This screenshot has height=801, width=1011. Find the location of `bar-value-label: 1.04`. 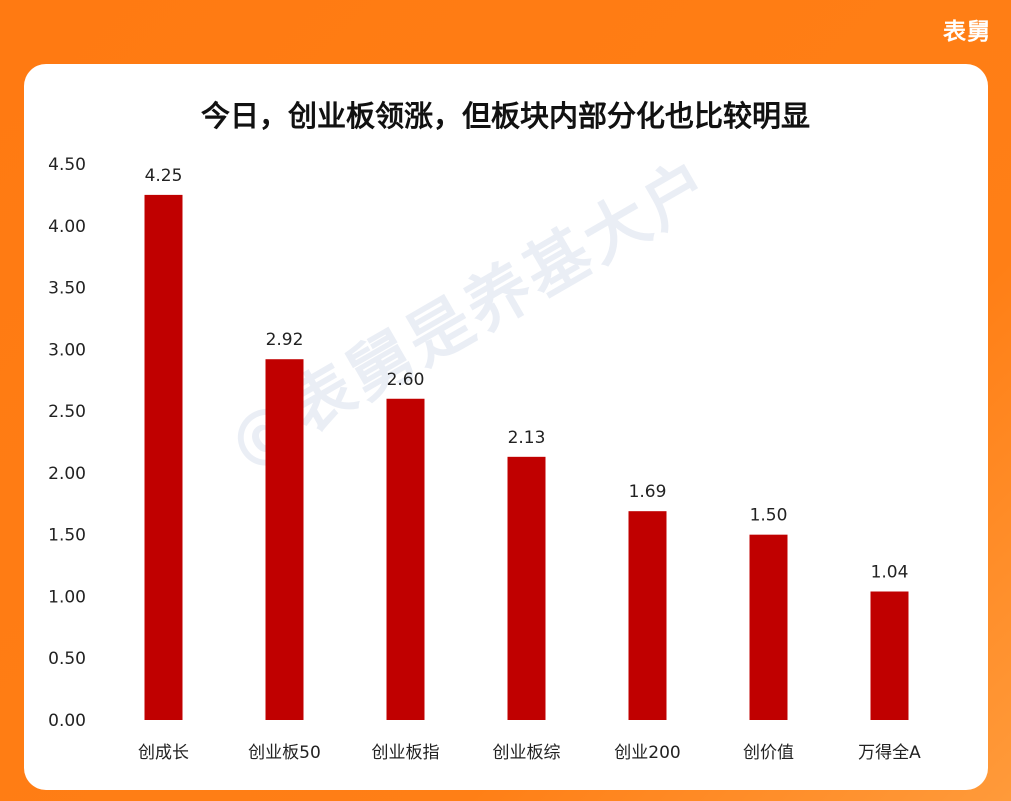

bar-value-label: 1.04 is located at coordinates (890, 573).